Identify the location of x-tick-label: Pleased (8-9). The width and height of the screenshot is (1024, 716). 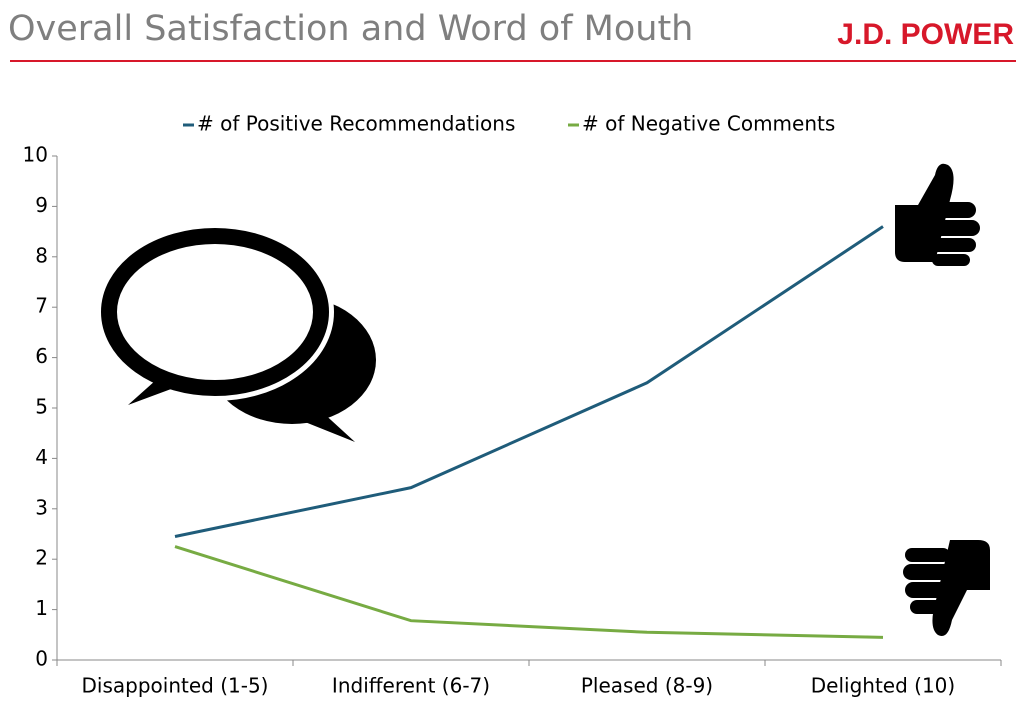
(647, 686).